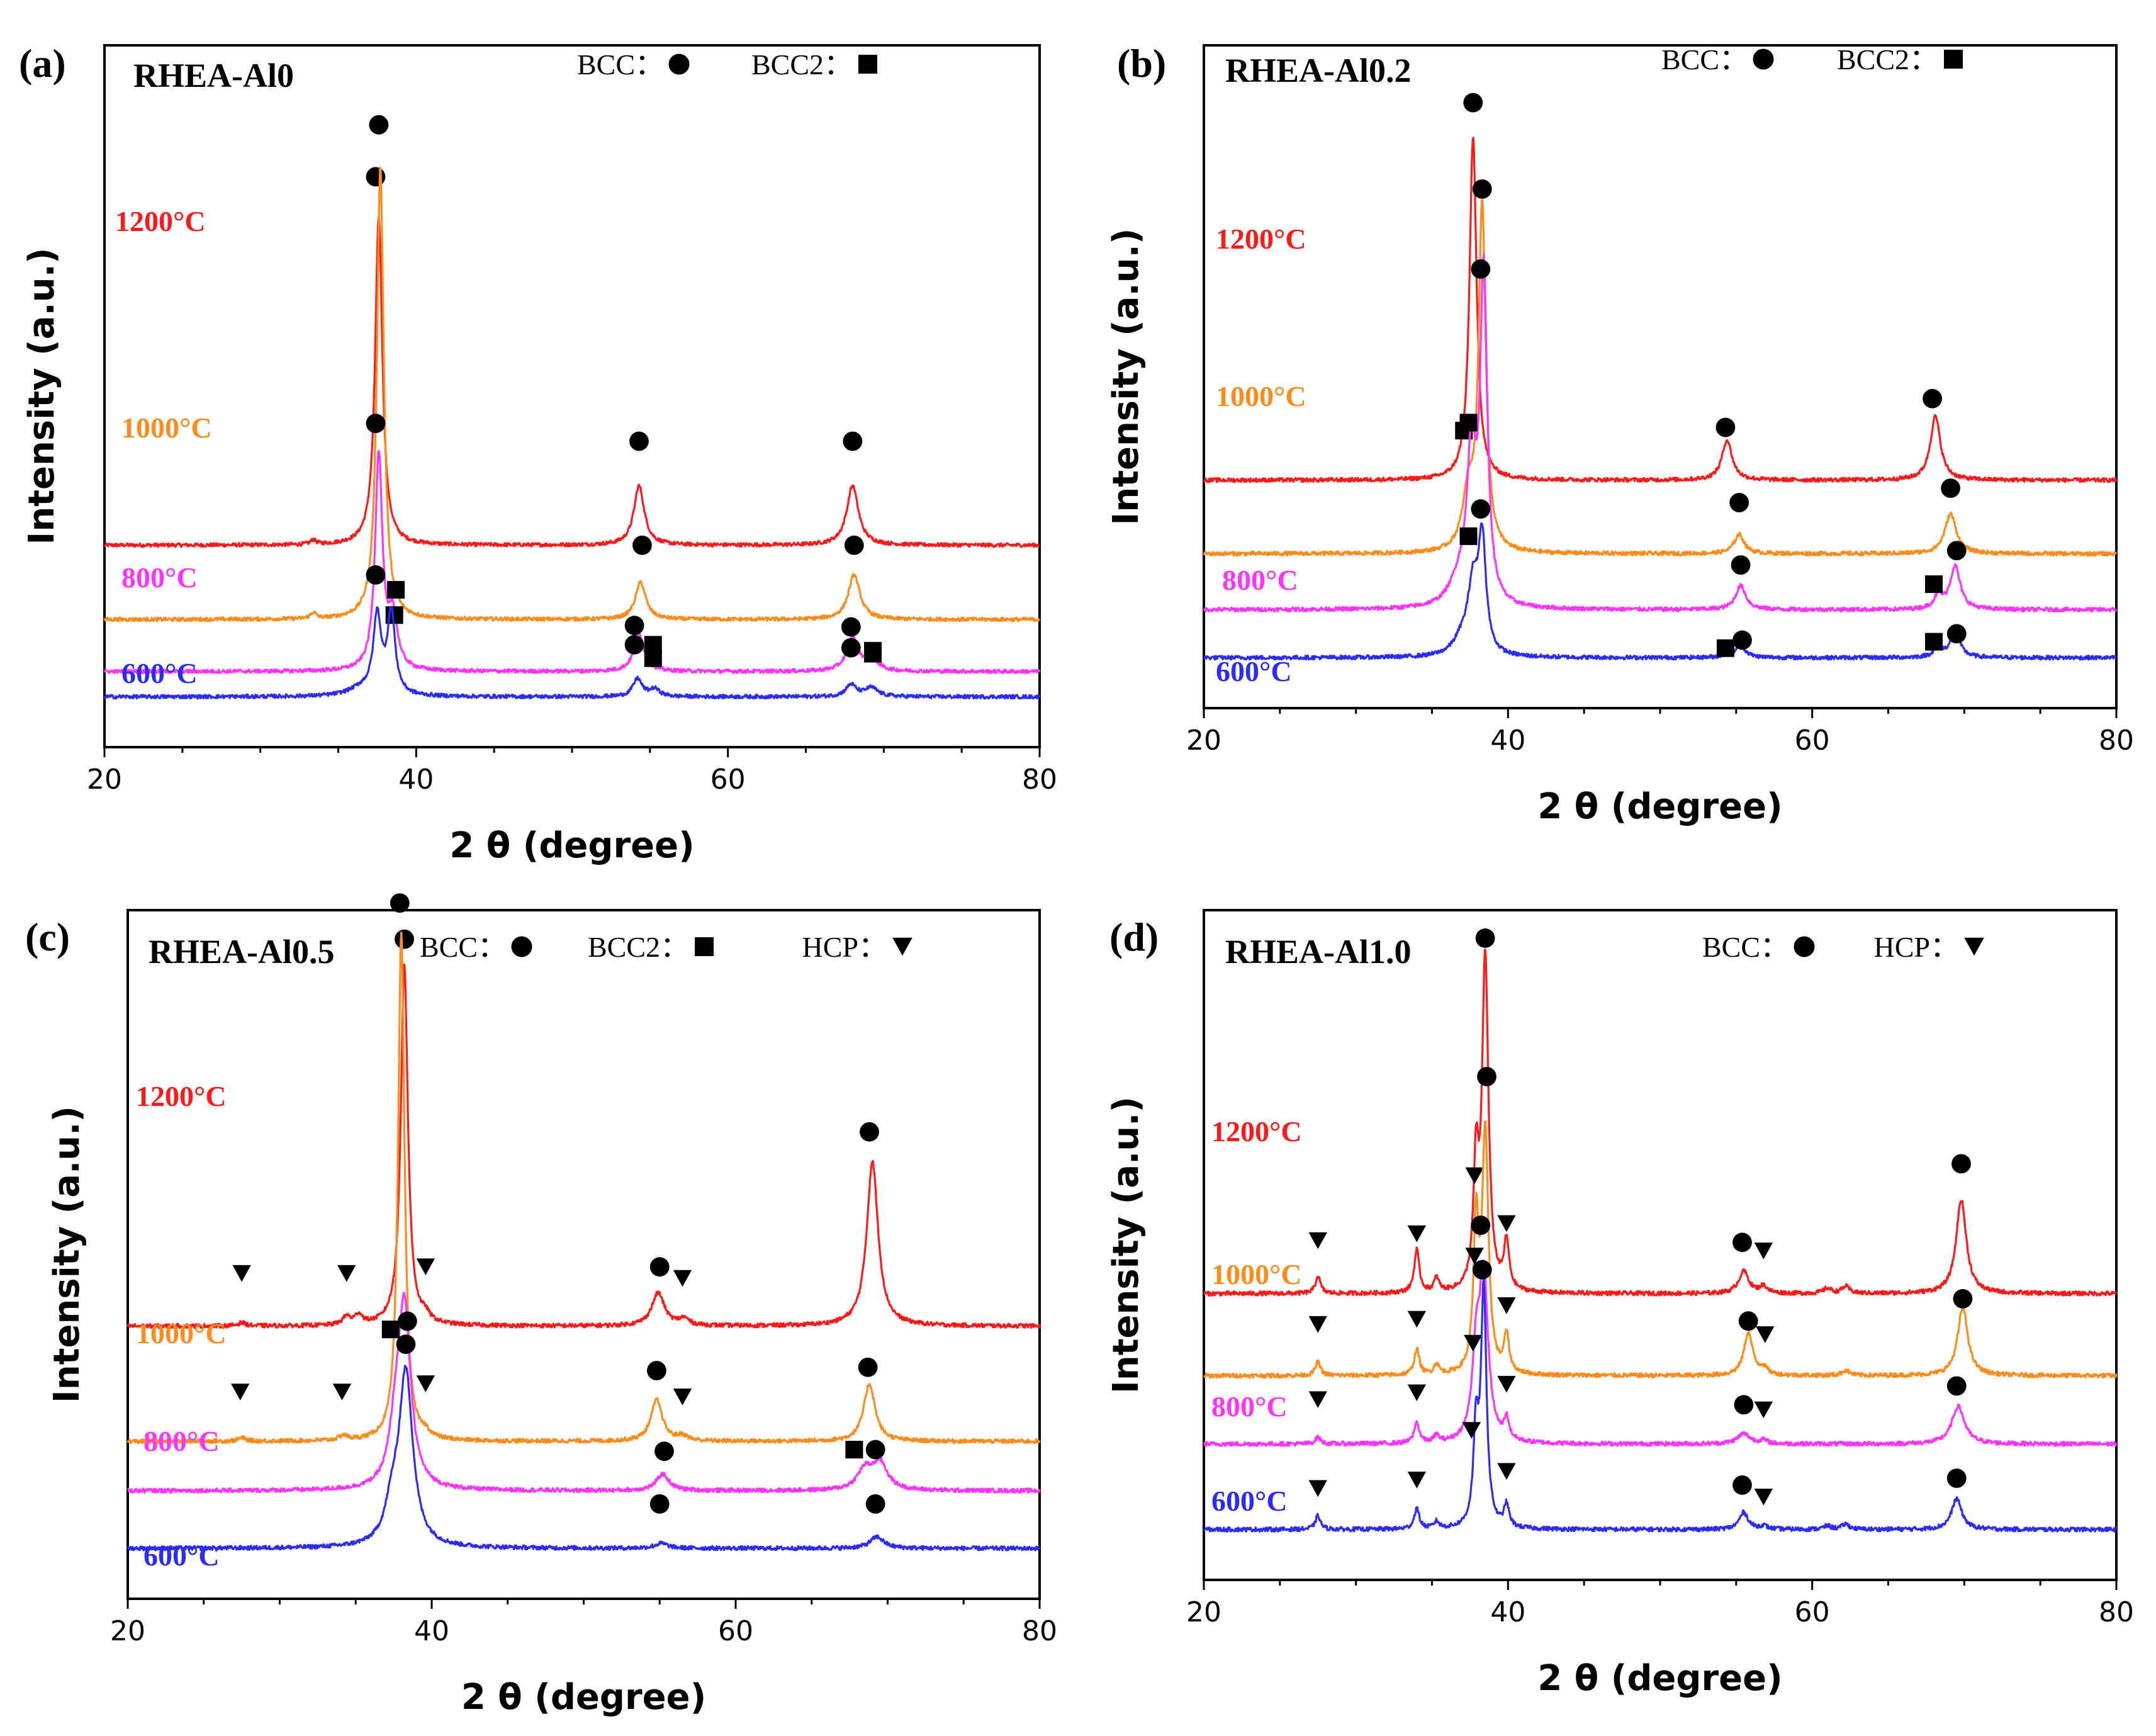 The height and width of the screenshot is (1736, 2156). Describe the element at coordinates (181, 1096) in the screenshot. I see `temperature-label: 1200°C` at that location.